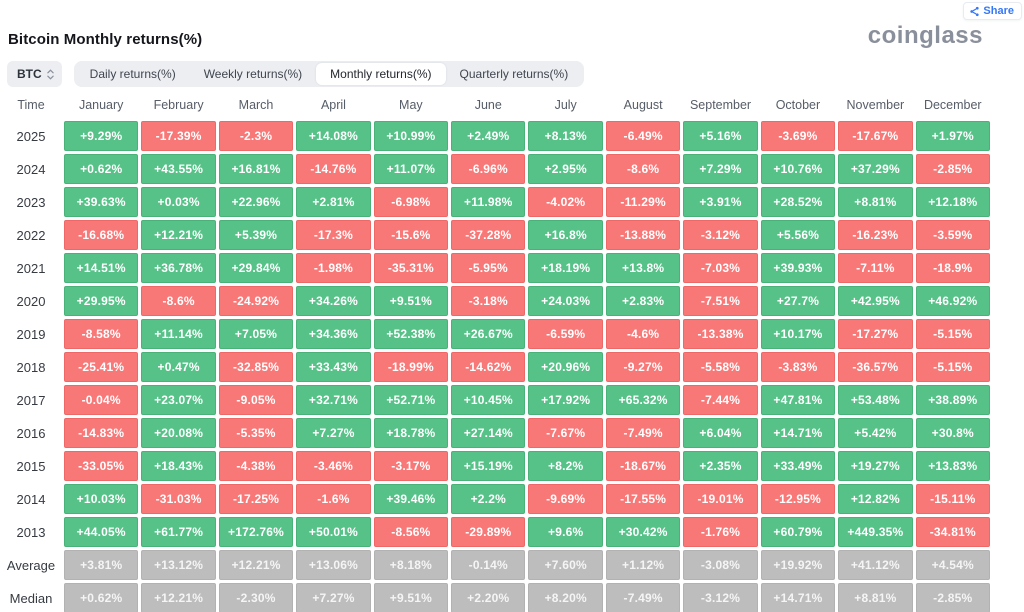  What do you see at coordinates (565, 235) in the screenshot?
I see `return-cell: +16.8%` at bounding box center [565, 235].